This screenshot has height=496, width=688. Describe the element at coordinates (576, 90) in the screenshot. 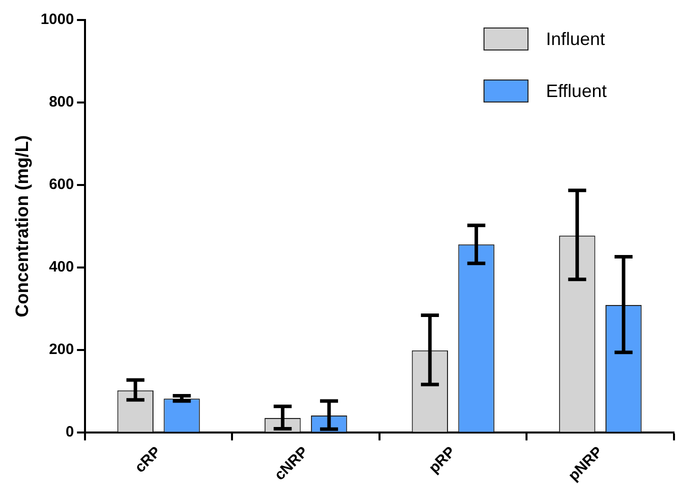

I see `legend-label: Effluent` at that location.